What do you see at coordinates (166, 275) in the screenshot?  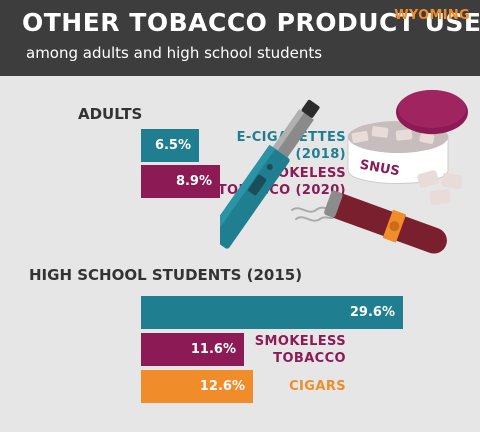 I see `students-section-title: HIGH SCHOOL STUDENTS (2015)` at bounding box center [166, 275].